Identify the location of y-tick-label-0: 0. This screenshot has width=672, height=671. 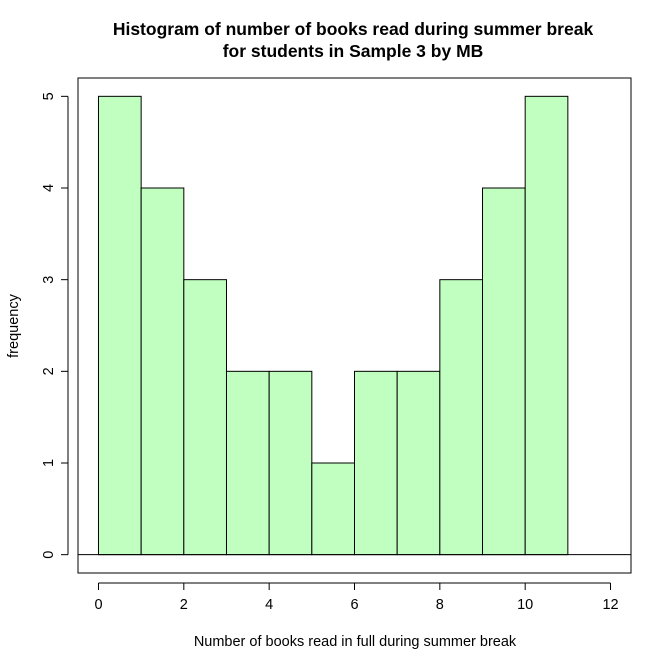
(49, 555).